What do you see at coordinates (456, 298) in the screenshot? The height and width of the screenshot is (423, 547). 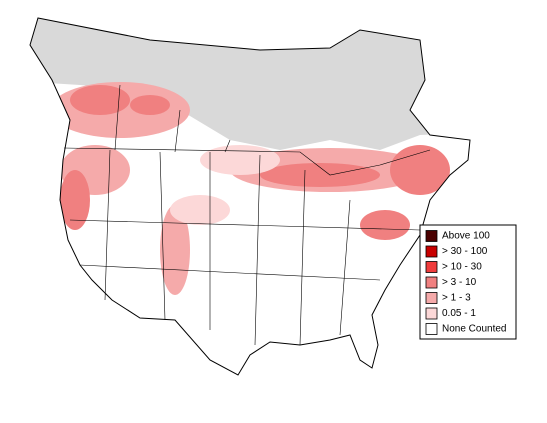 I see `legend-label: > 1 - 3` at bounding box center [456, 298].